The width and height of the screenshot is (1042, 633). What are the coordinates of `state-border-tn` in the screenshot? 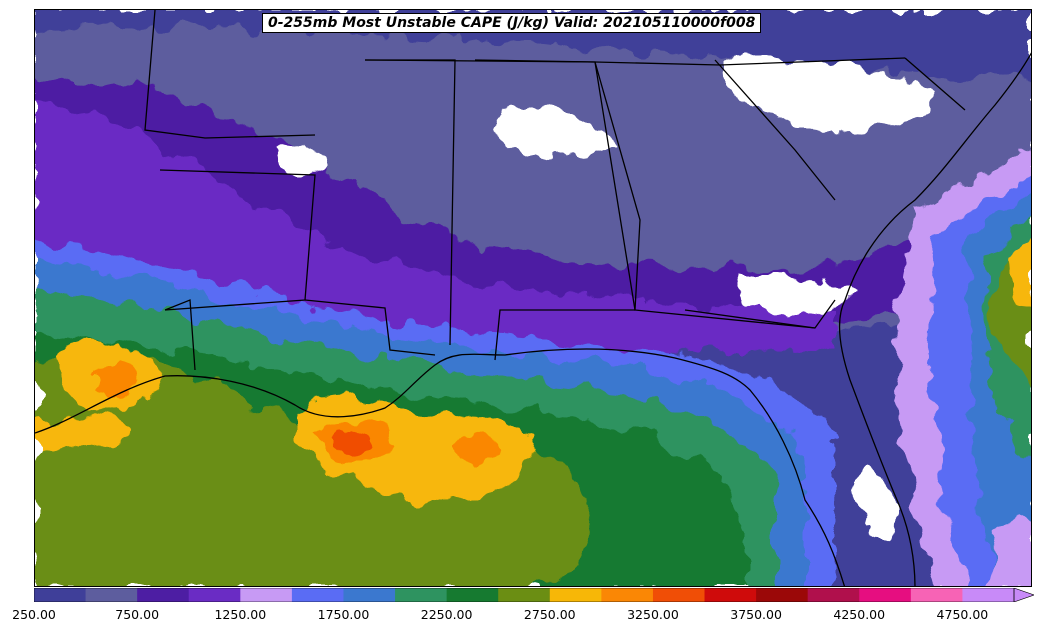 It's located at (635, 61).